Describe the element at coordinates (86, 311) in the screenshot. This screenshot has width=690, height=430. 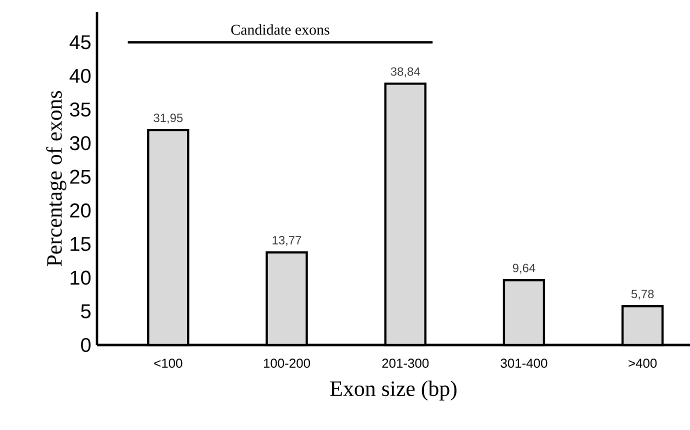
I see `y-tick-label: 5` at that location.